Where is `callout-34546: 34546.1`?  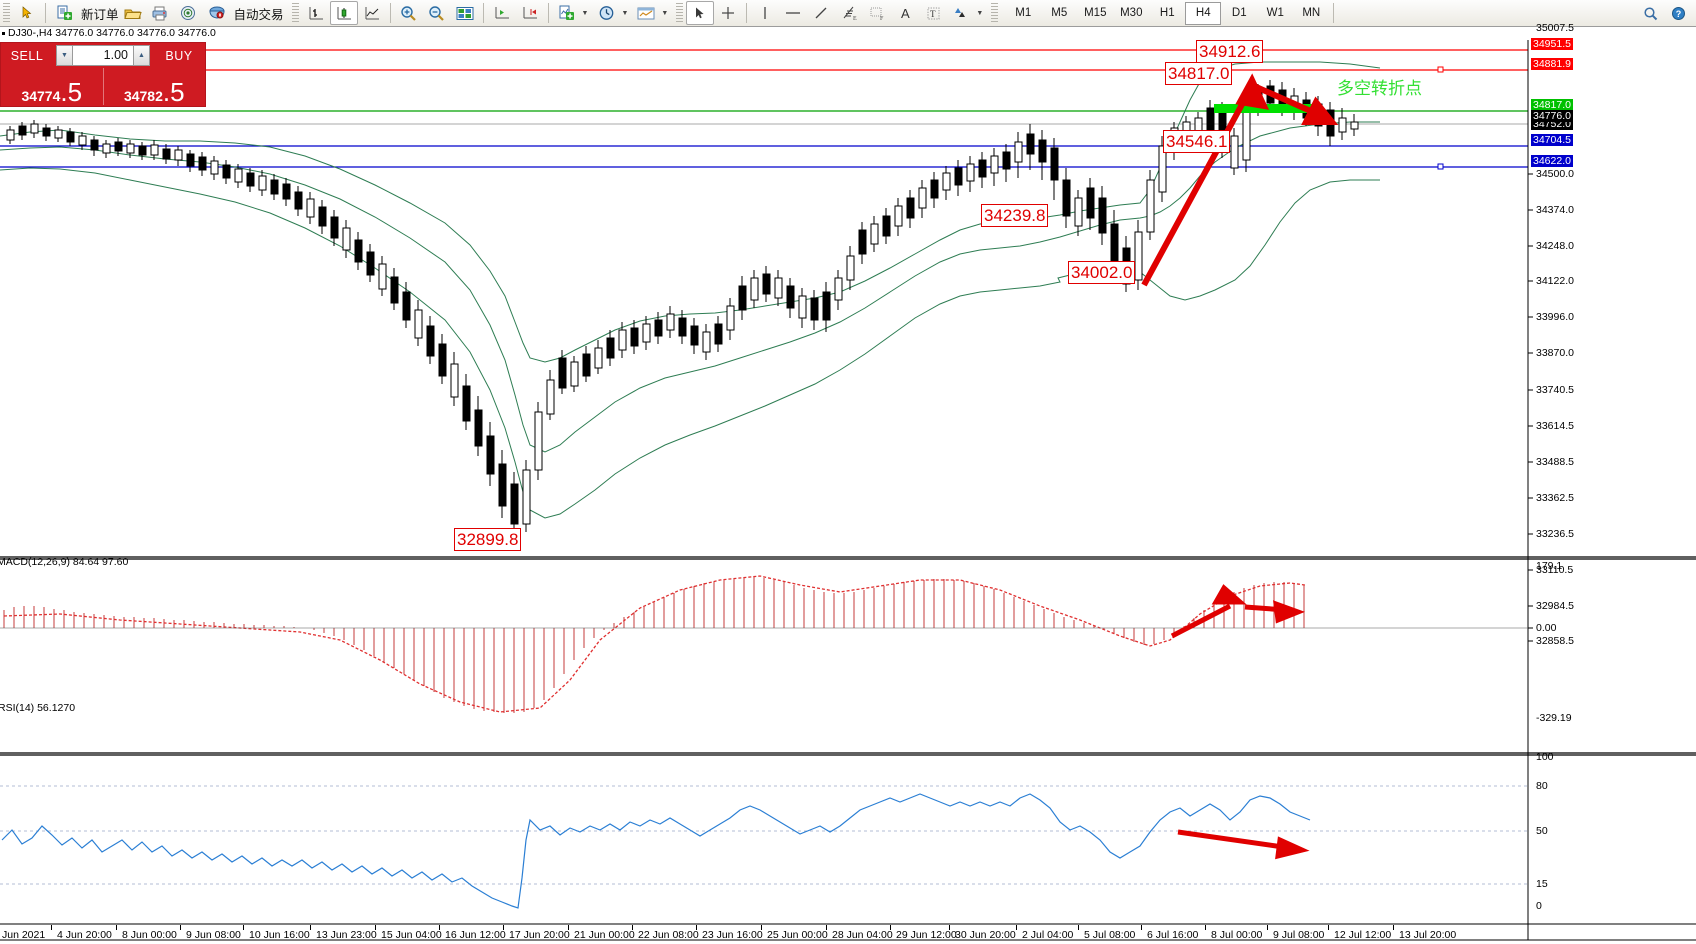 callout-34546: 34546.1 is located at coordinates (1197, 141).